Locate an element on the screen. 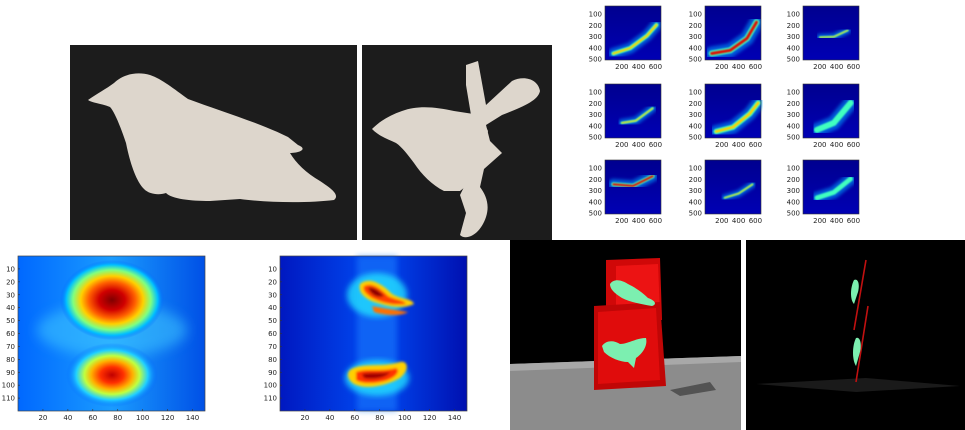 The image size is (965, 430). spectrogram-panel-r3c1: 100 200 300 400 500 200 400 600 is located at coordinates (625, 191).